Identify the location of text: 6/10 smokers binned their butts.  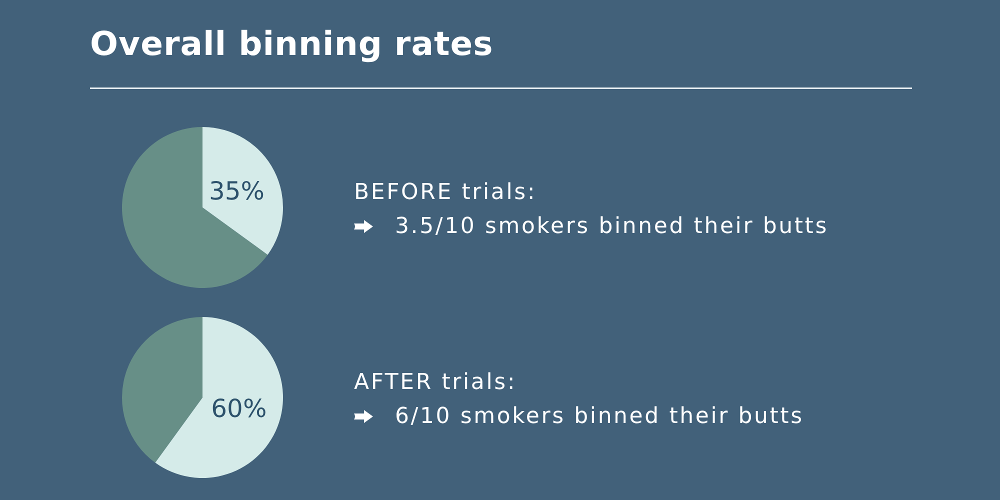
(599, 416).